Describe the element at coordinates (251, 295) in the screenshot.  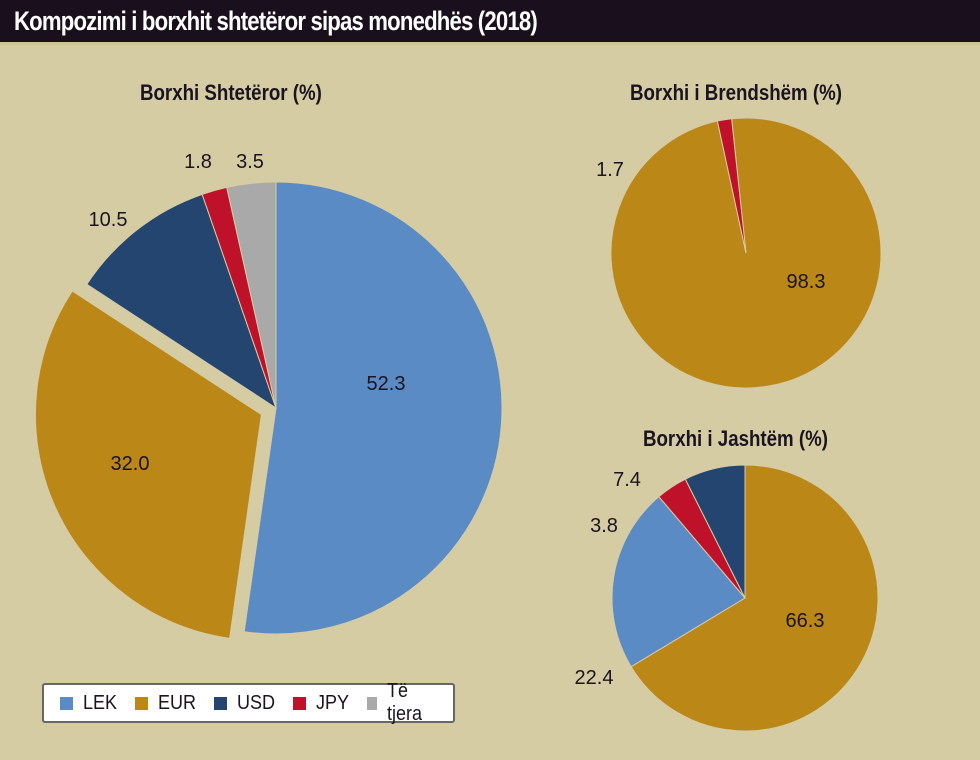
I see `pie-slice-të-tjera` at that location.